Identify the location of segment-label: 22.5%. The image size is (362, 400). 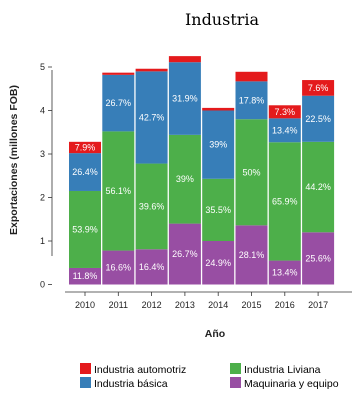
(318, 119).